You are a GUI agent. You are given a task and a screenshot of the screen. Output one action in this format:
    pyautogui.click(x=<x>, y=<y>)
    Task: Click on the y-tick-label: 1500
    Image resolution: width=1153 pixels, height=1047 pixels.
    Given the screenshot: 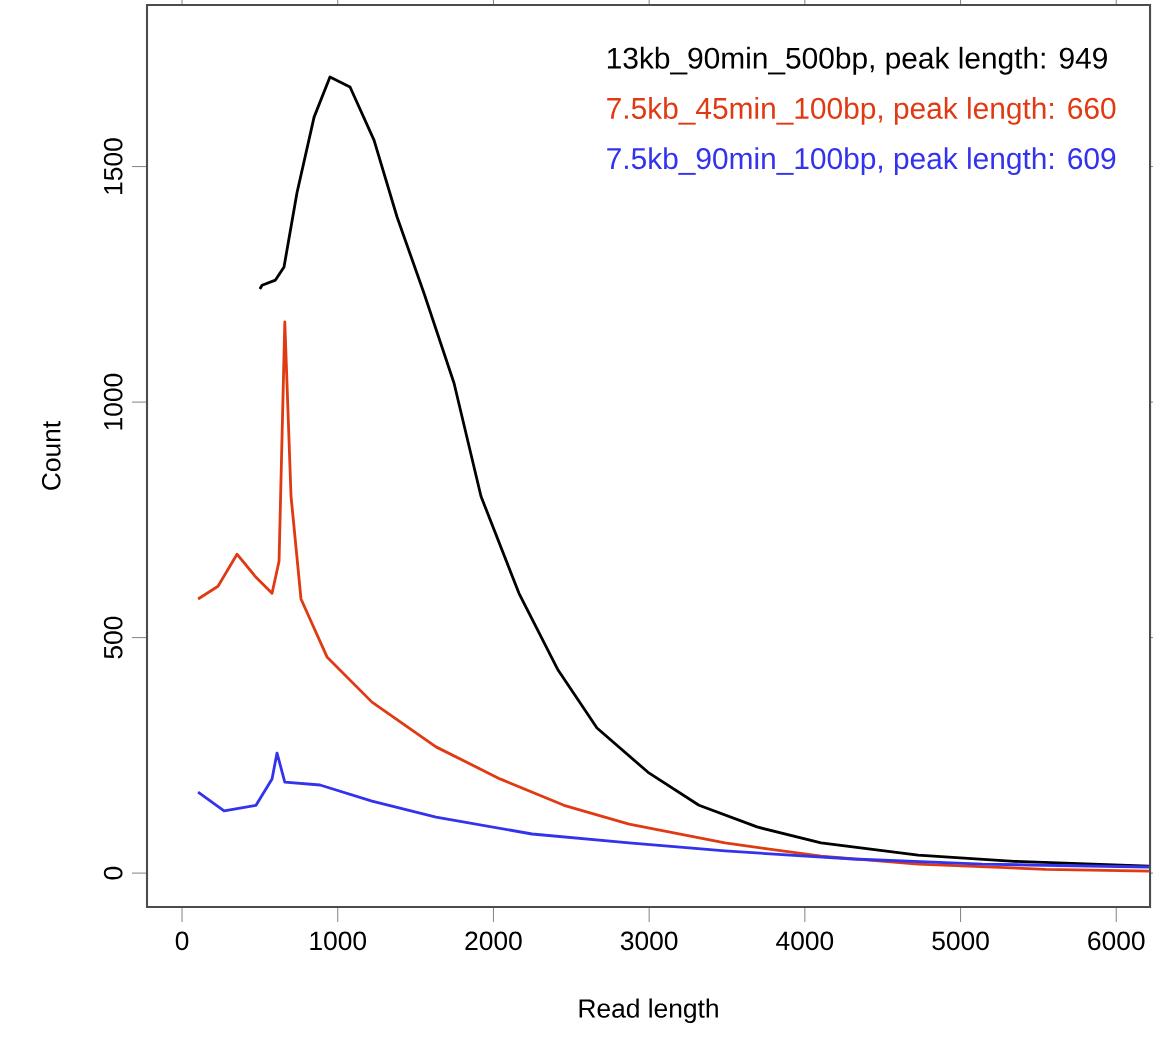 What is the action you would take?
    pyautogui.click(x=113, y=166)
    